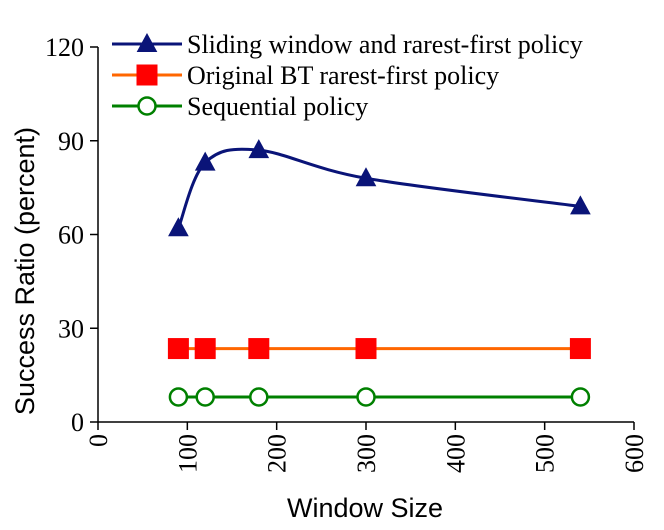  What do you see at coordinates (455, 453) in the screenshot?
I see `x-tick-label: 400` at bounding box center [455, 453].